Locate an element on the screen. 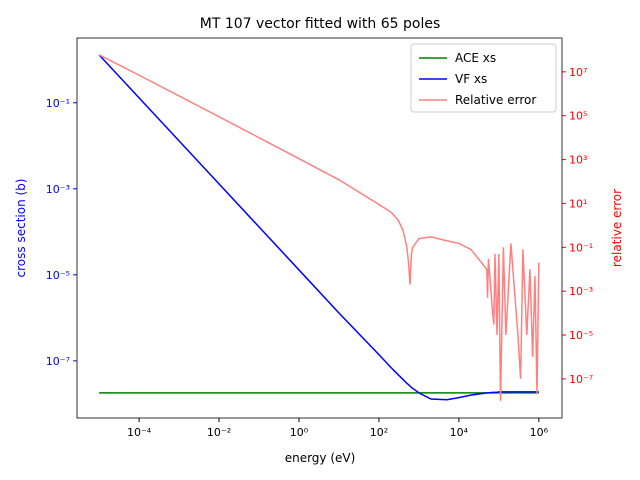 The image size is (640, 480). y-tick-label: 10⁻³ is located at coordinates (58, 189).